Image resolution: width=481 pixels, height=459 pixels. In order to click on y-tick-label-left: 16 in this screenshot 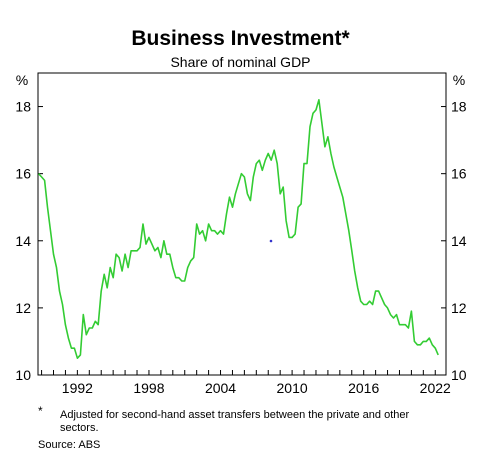, I will do `click(23, 174)`.